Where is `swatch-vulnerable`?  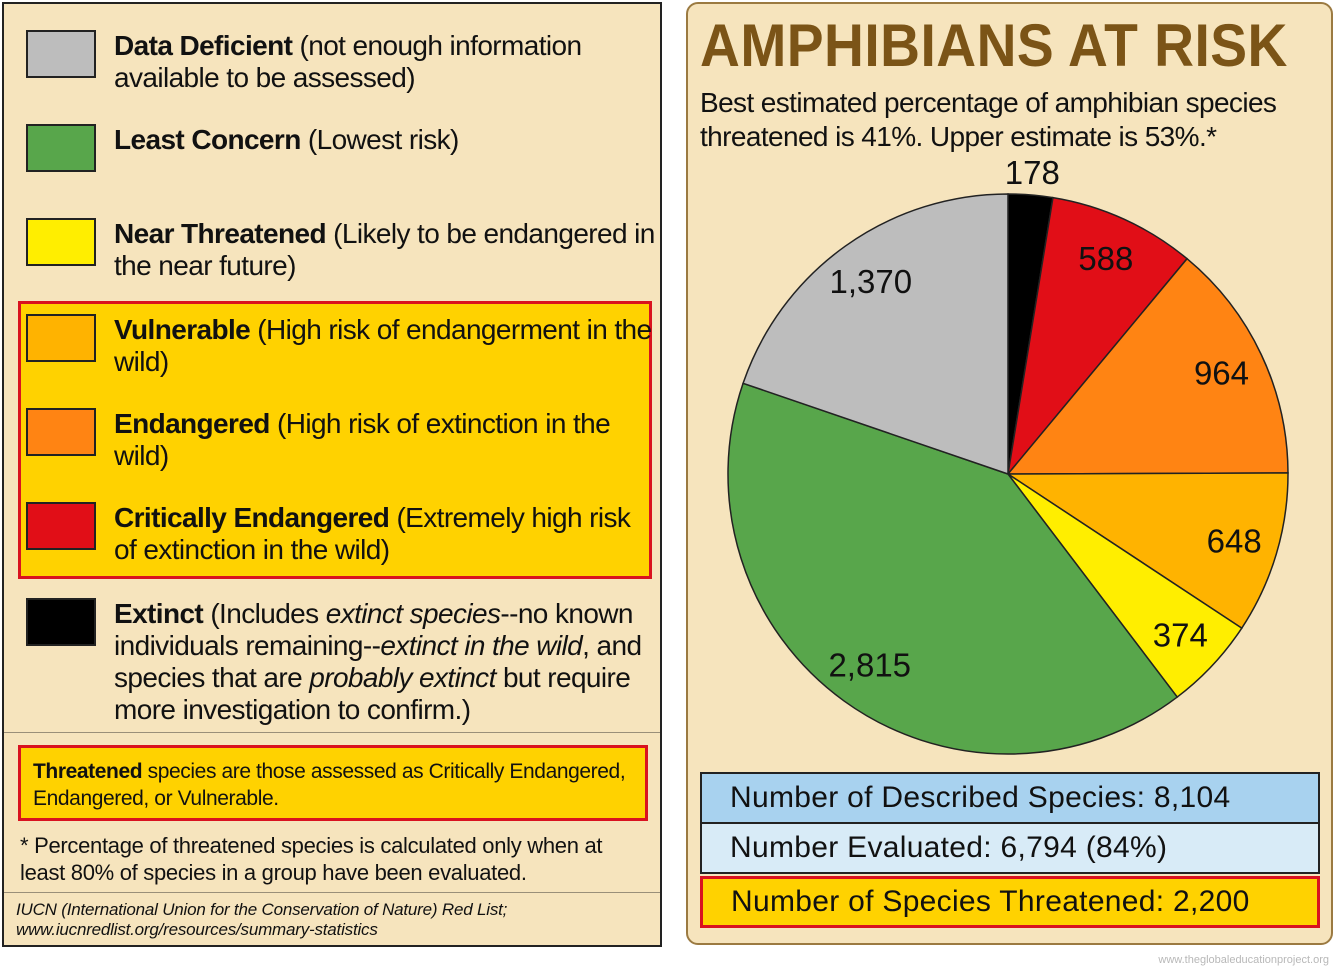 swatch-vulnerable is located at coordinates (61, 338).